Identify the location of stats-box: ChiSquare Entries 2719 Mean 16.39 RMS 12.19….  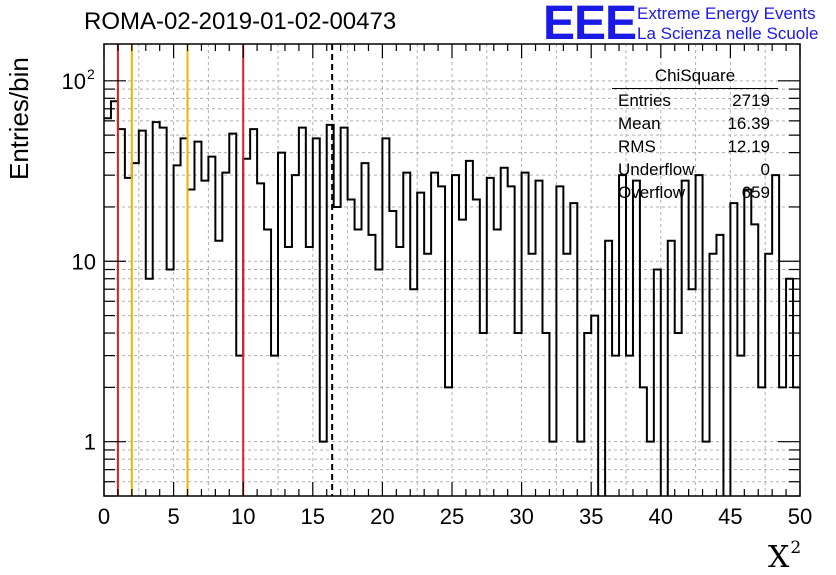
(695, 135).